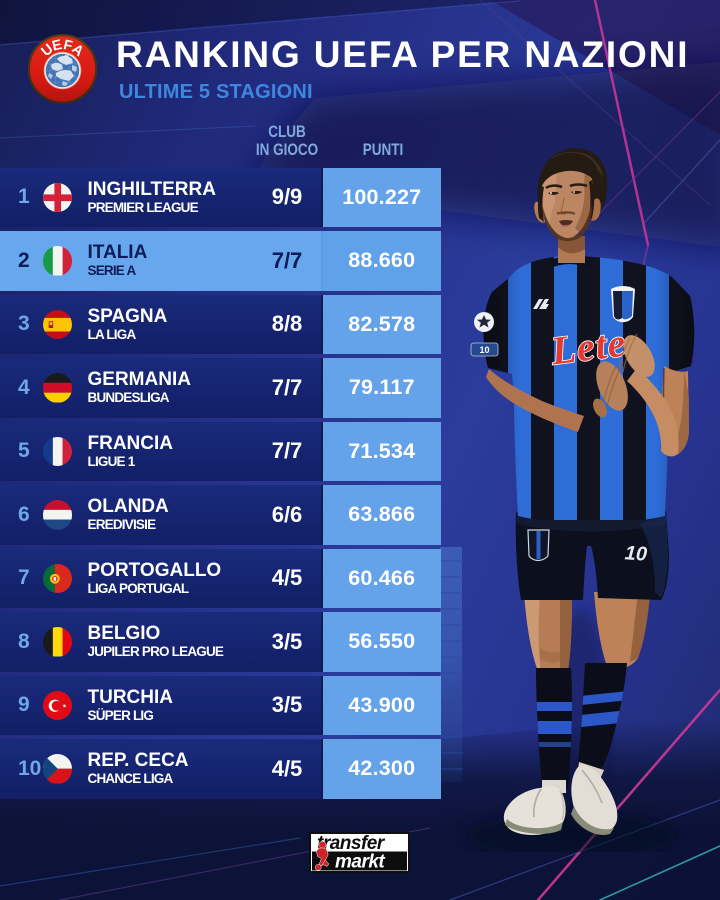  I want to click on svg-text: markt, so click(360, 862).